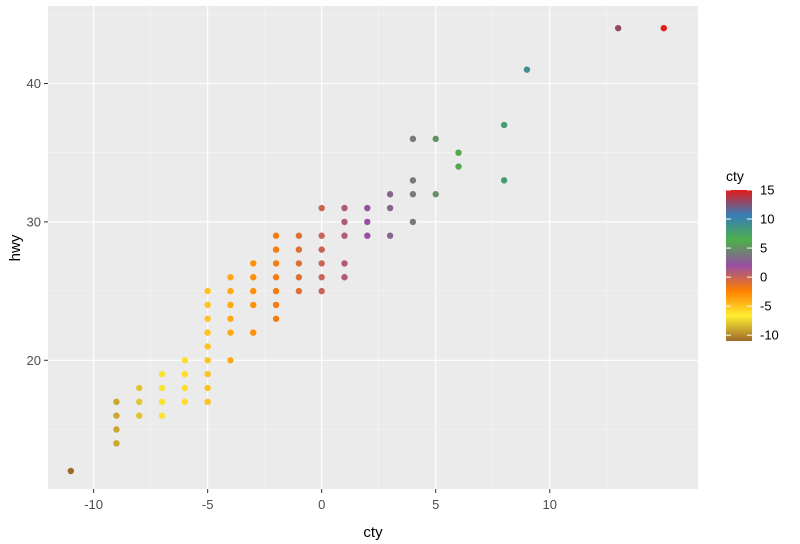  Describe the element at coordinates (766, 306) in the screenshot. I see `legend-tick-label: -5` at that location.